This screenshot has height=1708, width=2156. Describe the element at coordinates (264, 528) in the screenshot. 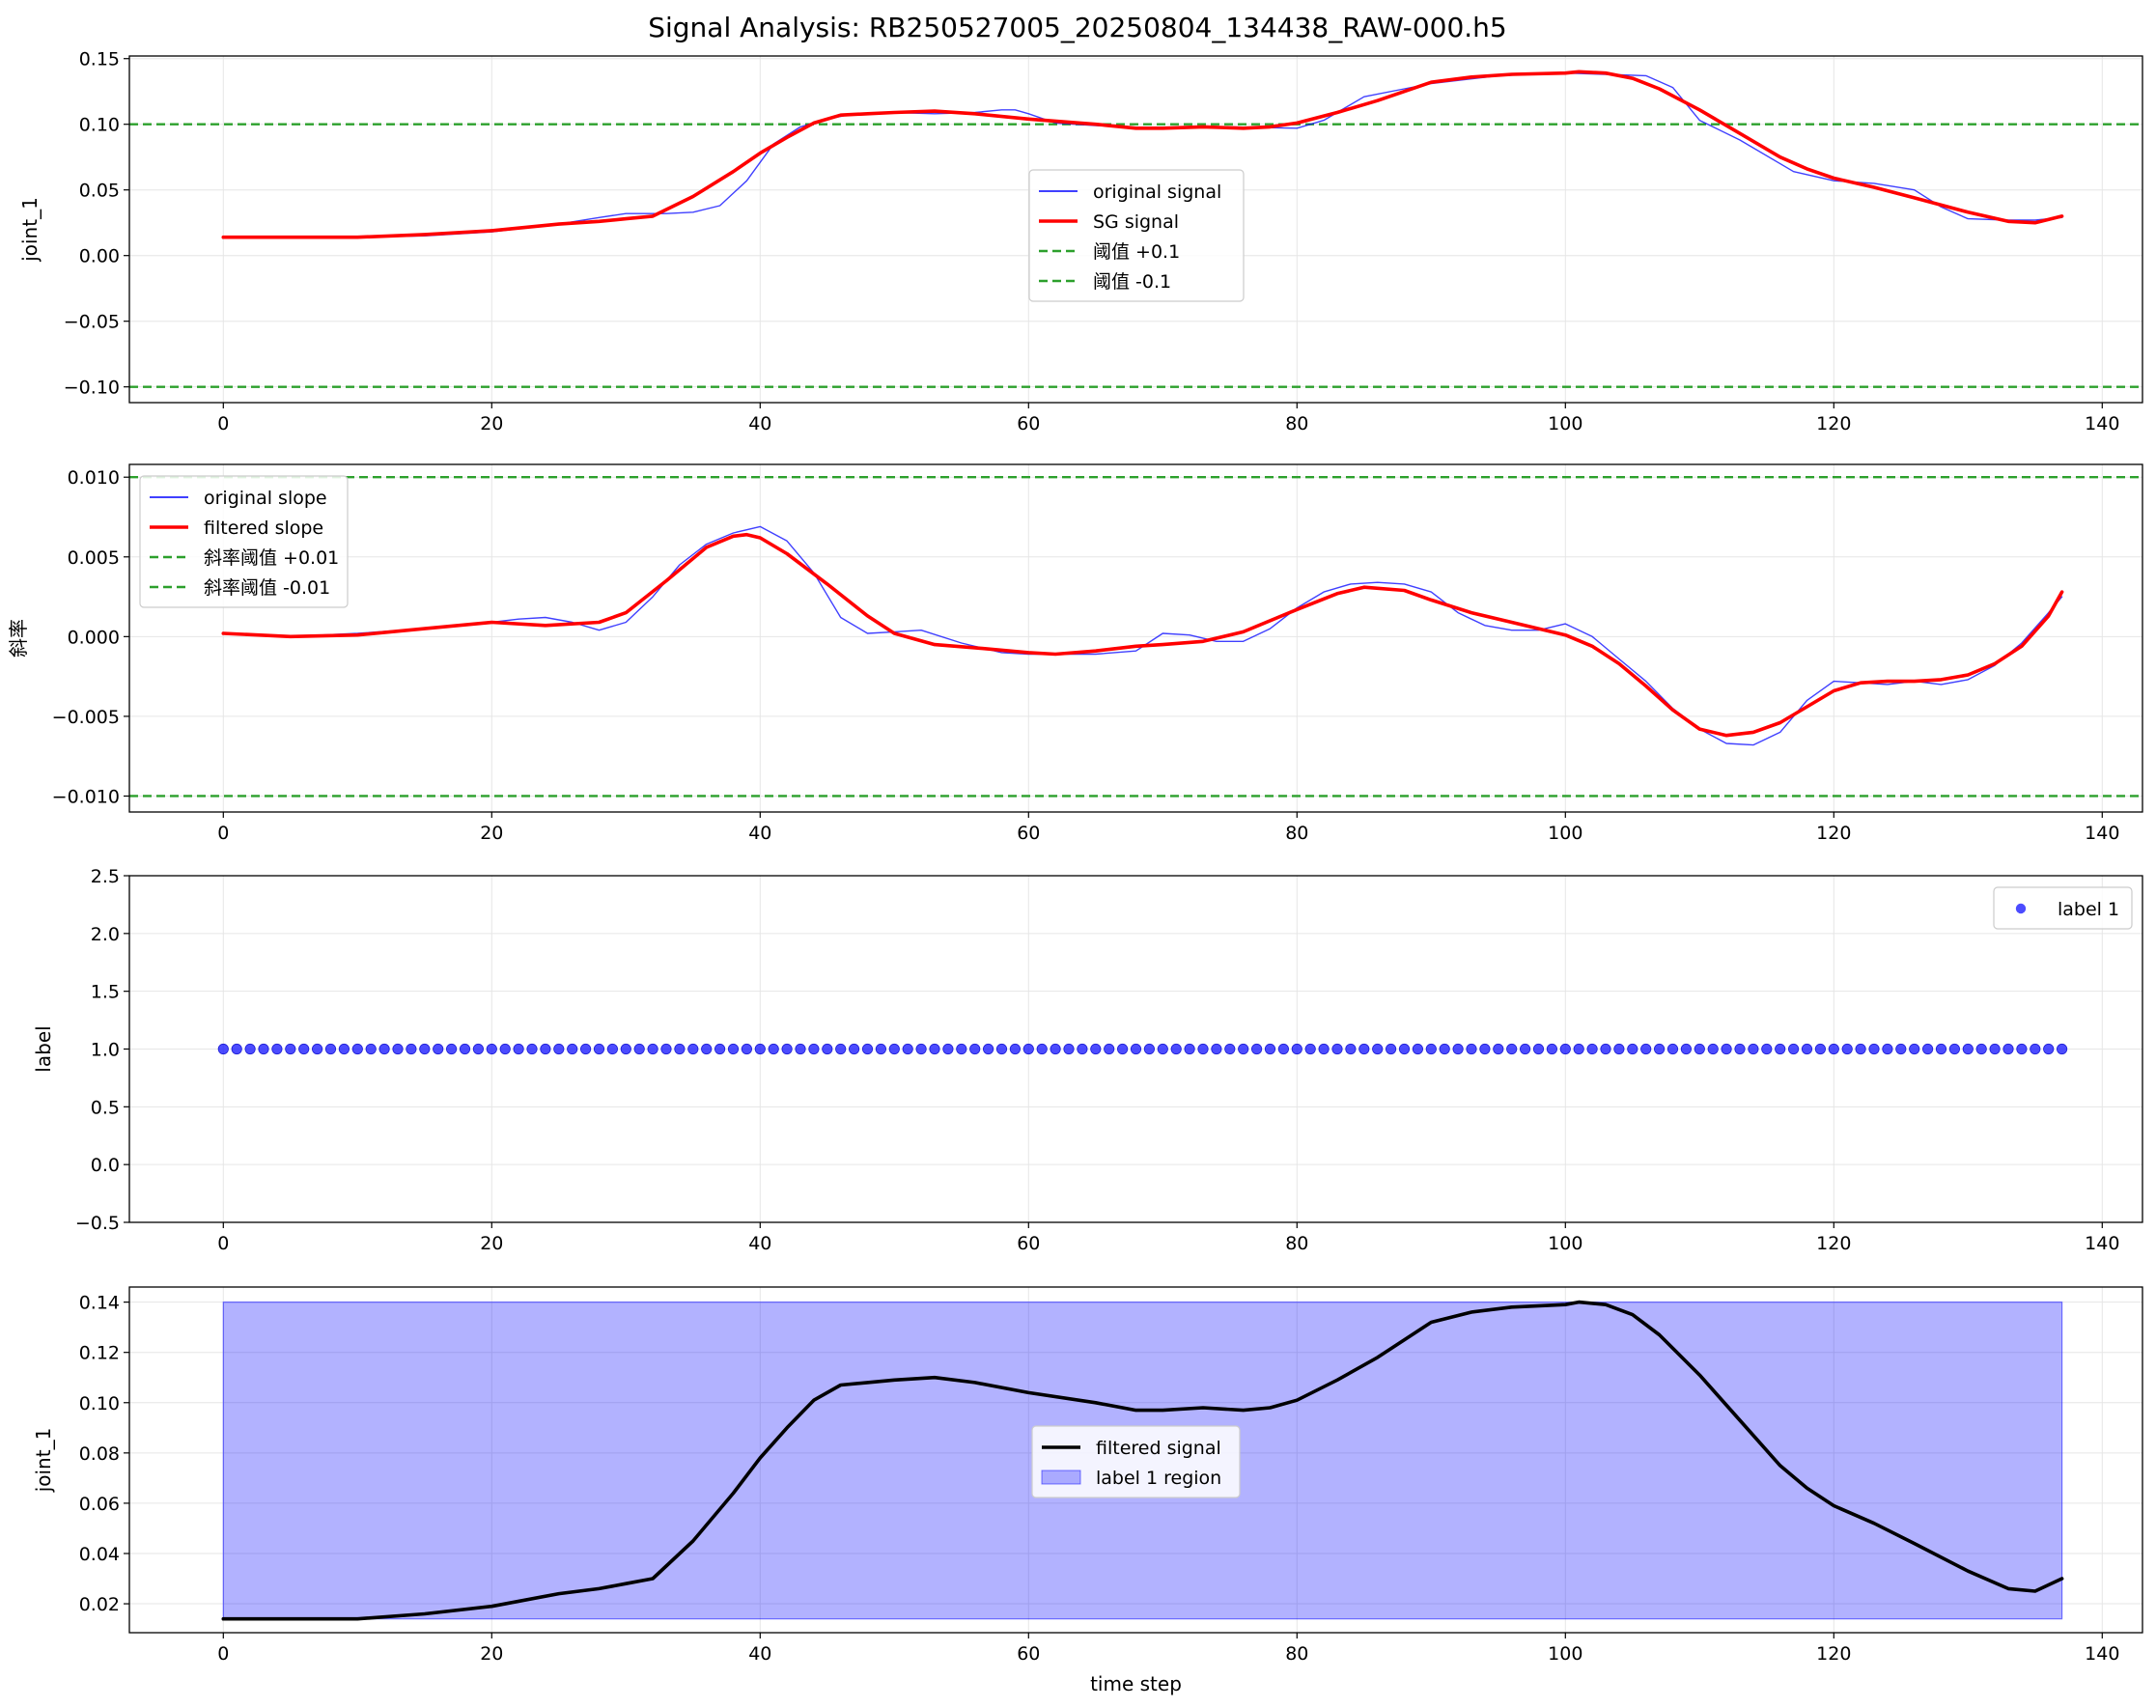

I see `legend-label: filtered slope` at that location.